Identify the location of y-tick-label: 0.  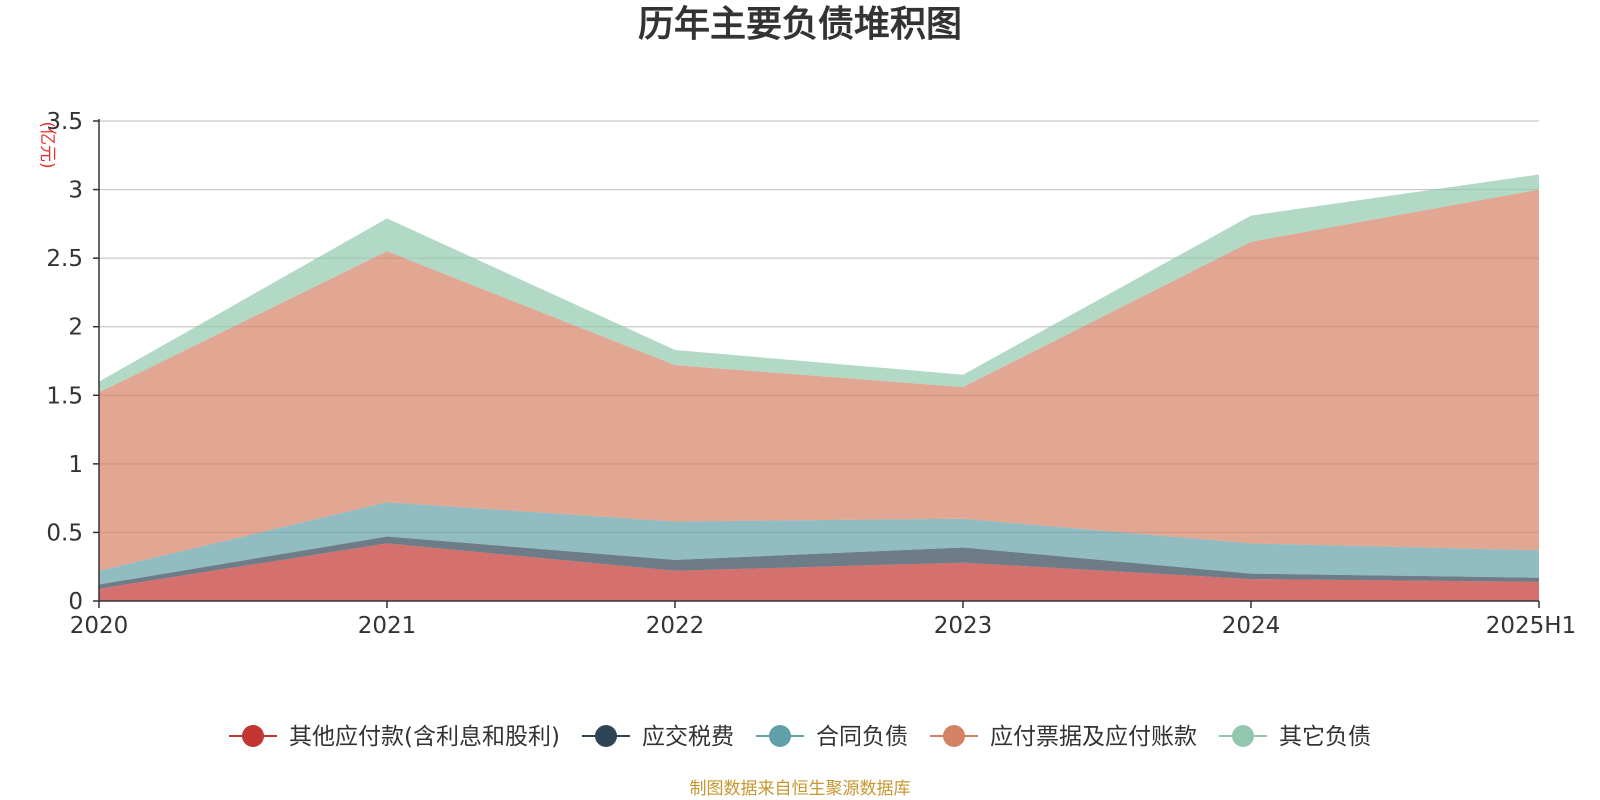
(75, 602).